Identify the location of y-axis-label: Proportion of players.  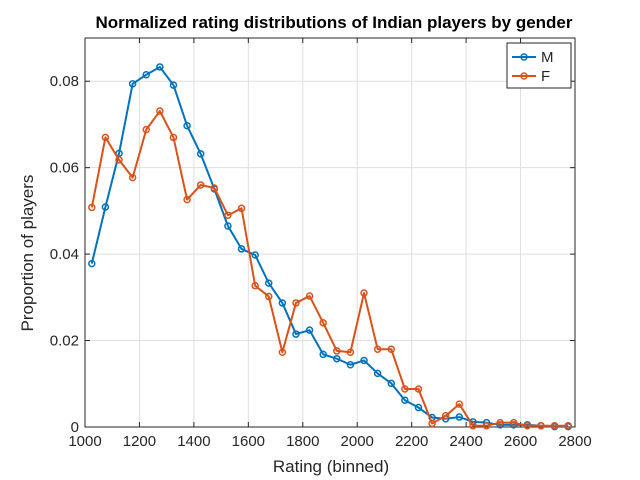
(27, 253).